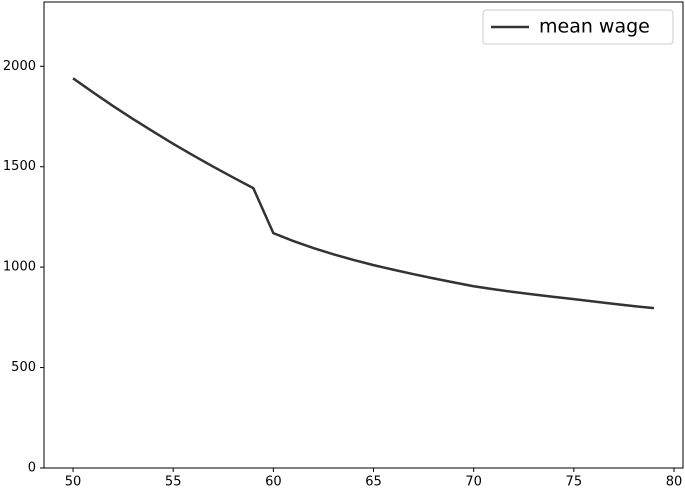 The width and height of the screenshot is (685, 489). Describe the element at coordinates (173, 482) in the screenshot. I see `x-tick-label: 55` at that location.